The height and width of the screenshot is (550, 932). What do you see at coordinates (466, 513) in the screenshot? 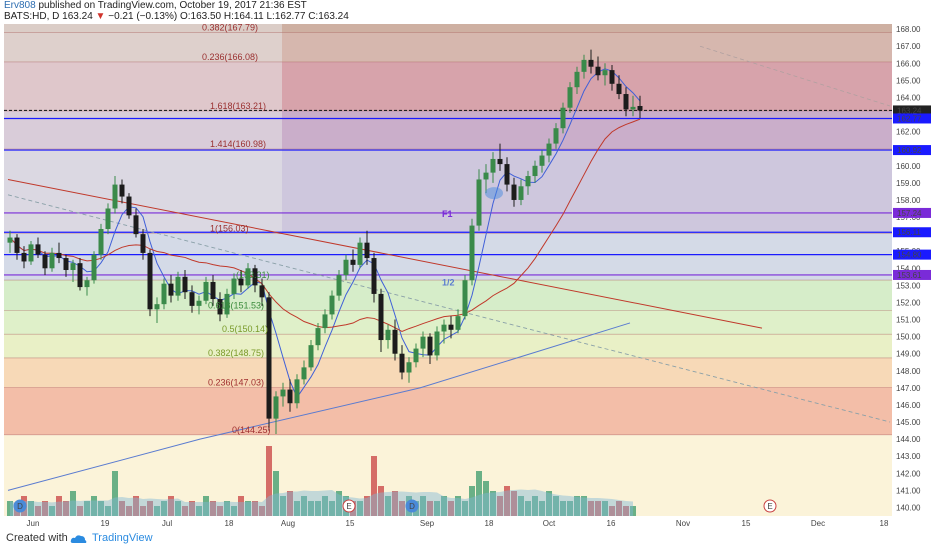
I see `time-axis: Jun 19 Jul 18 Aug 15 Sep 18 Oct 16 Nov 15 Dec 18 D E D E` at bounding box center [466, 513].